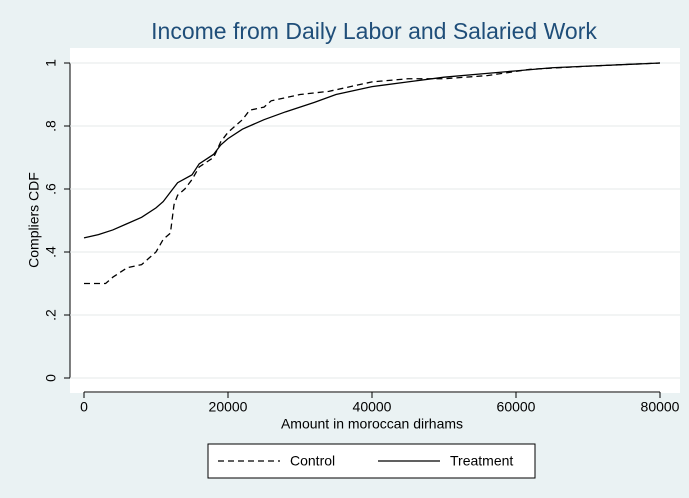 This screenshot has height=498, width=689. Describe the element at coordinates (84, 407) in the screenshot. I see `x-tick-label: 0` at that location.